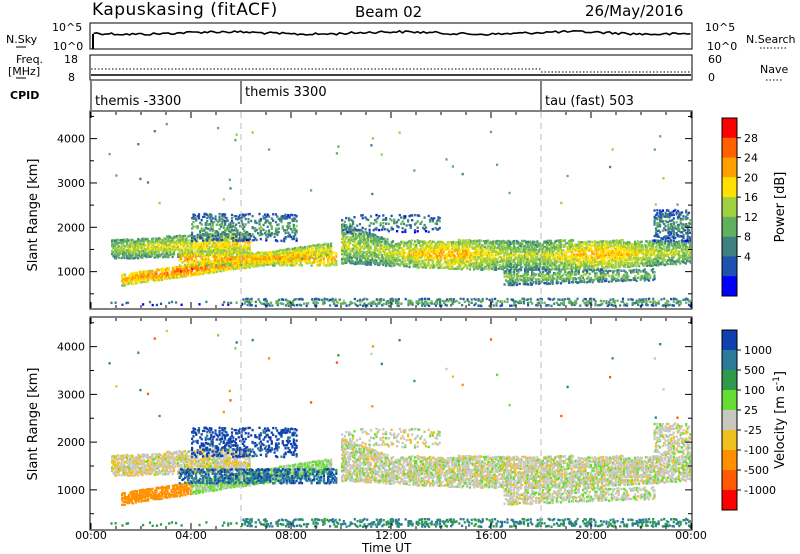 The width and height of the screenshot is (800, 554). I want to click on freq-label-top: Freq., so click(29, 59).